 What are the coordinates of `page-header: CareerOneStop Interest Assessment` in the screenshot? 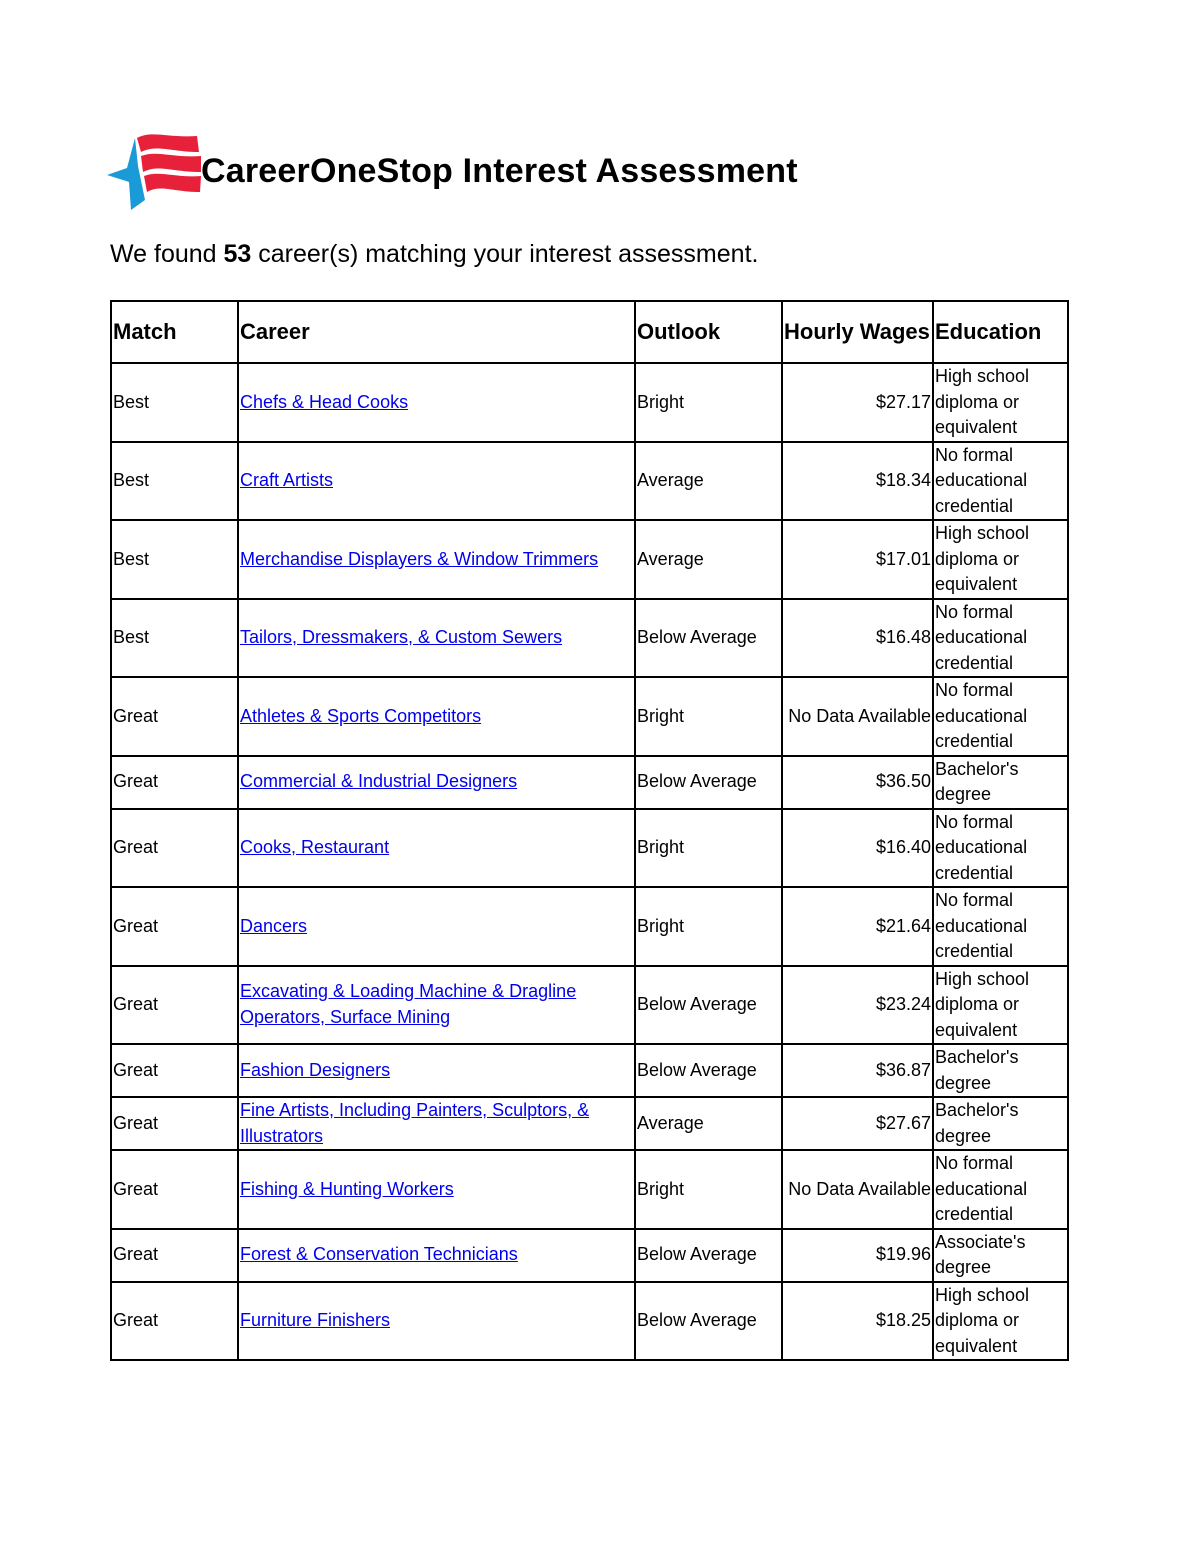 It's located at (452, 171).